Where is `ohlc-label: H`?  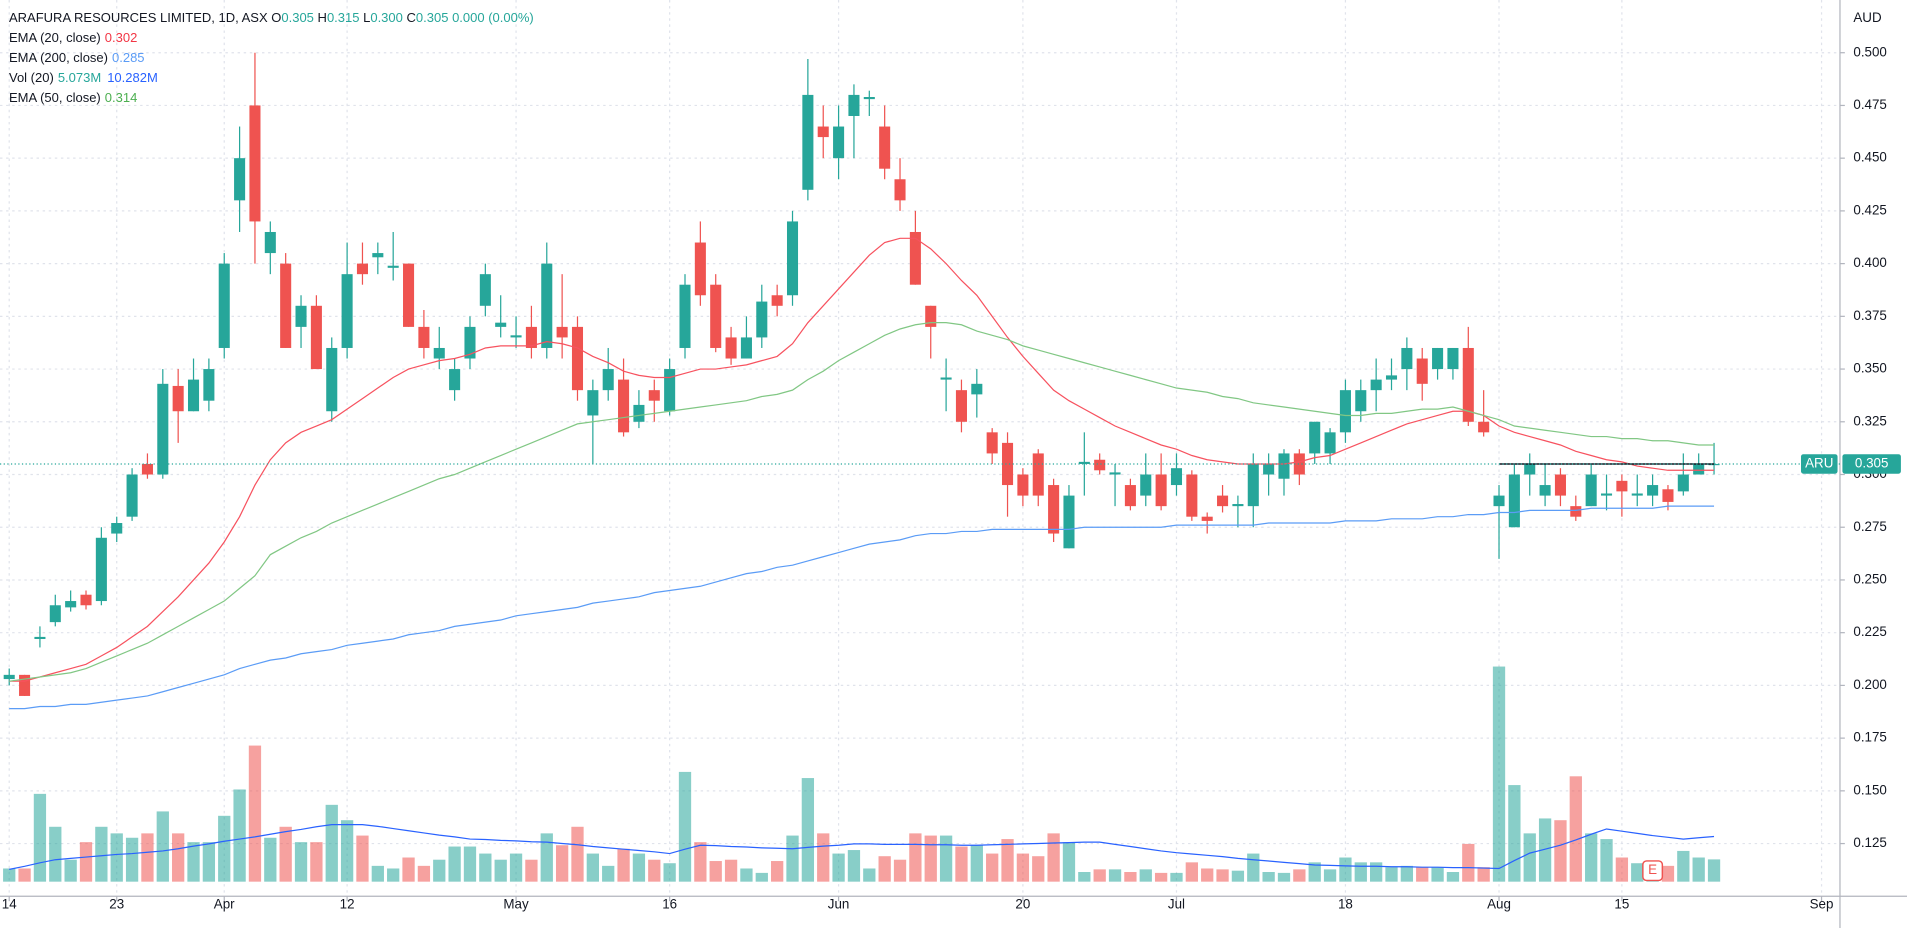
ohlc-label: H is located at coordinates (322, 17).